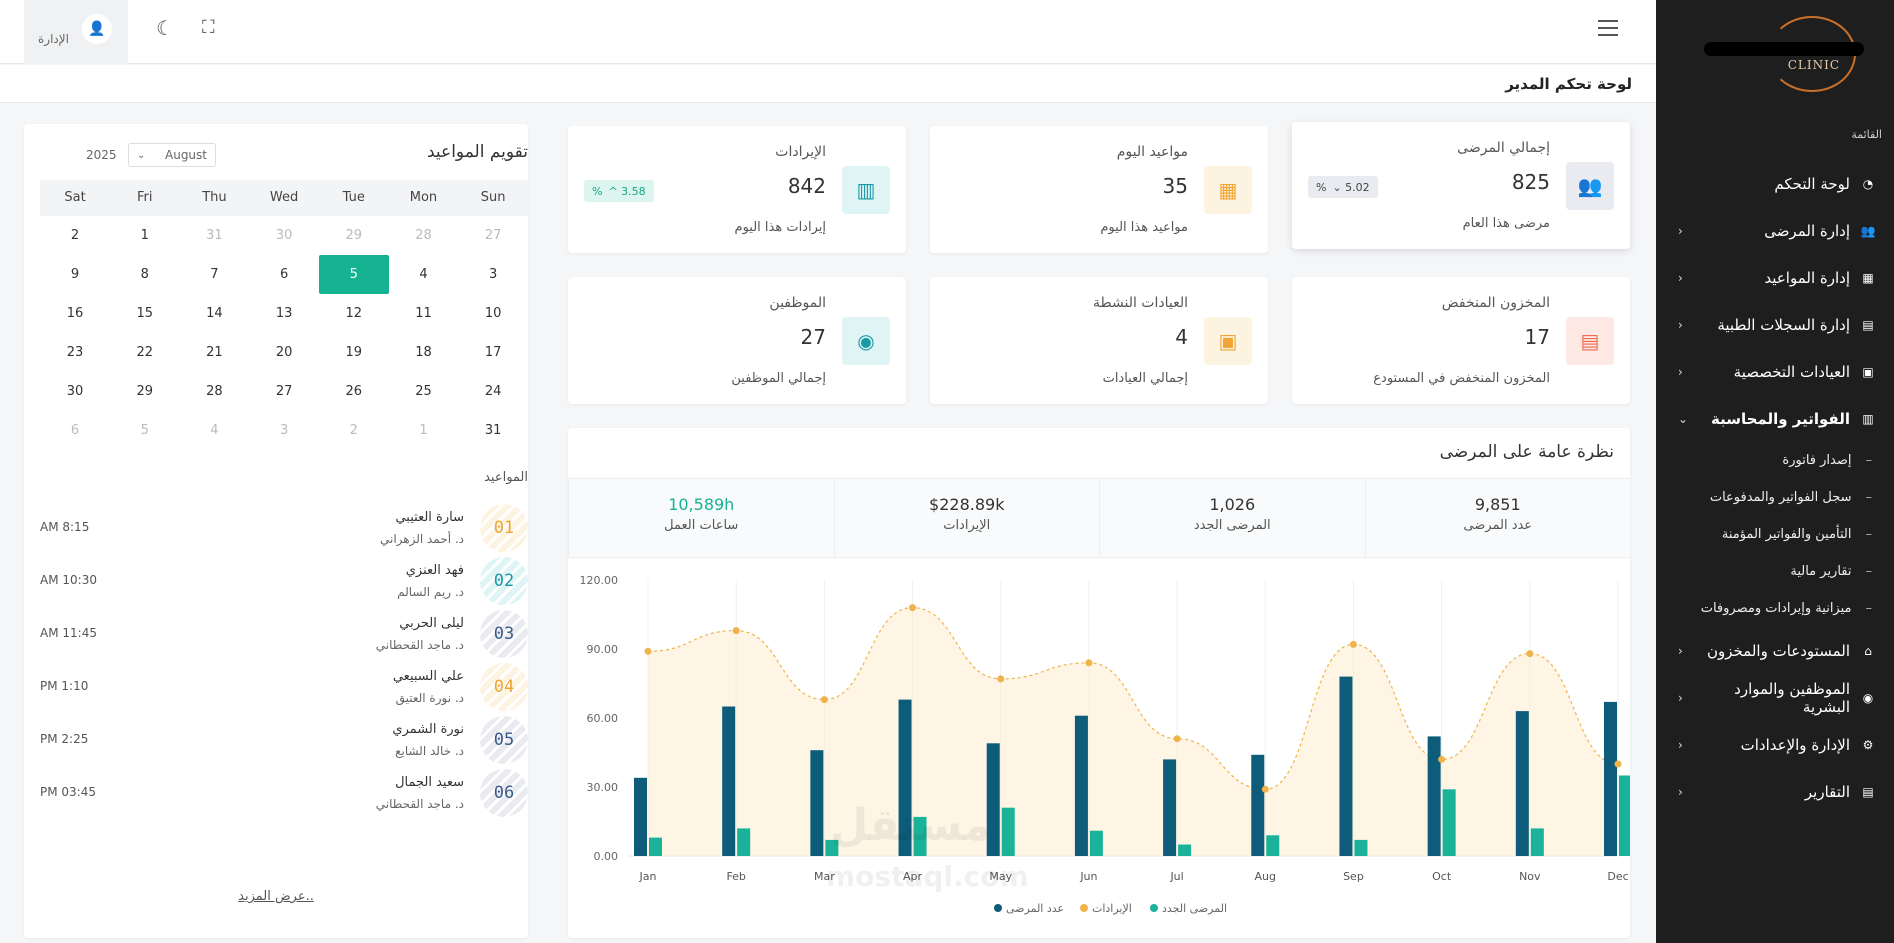  What do you see at coordinates (423, 391) in the screenshot?
I see `calendar-day: 25` at bounding box center [423, 391].